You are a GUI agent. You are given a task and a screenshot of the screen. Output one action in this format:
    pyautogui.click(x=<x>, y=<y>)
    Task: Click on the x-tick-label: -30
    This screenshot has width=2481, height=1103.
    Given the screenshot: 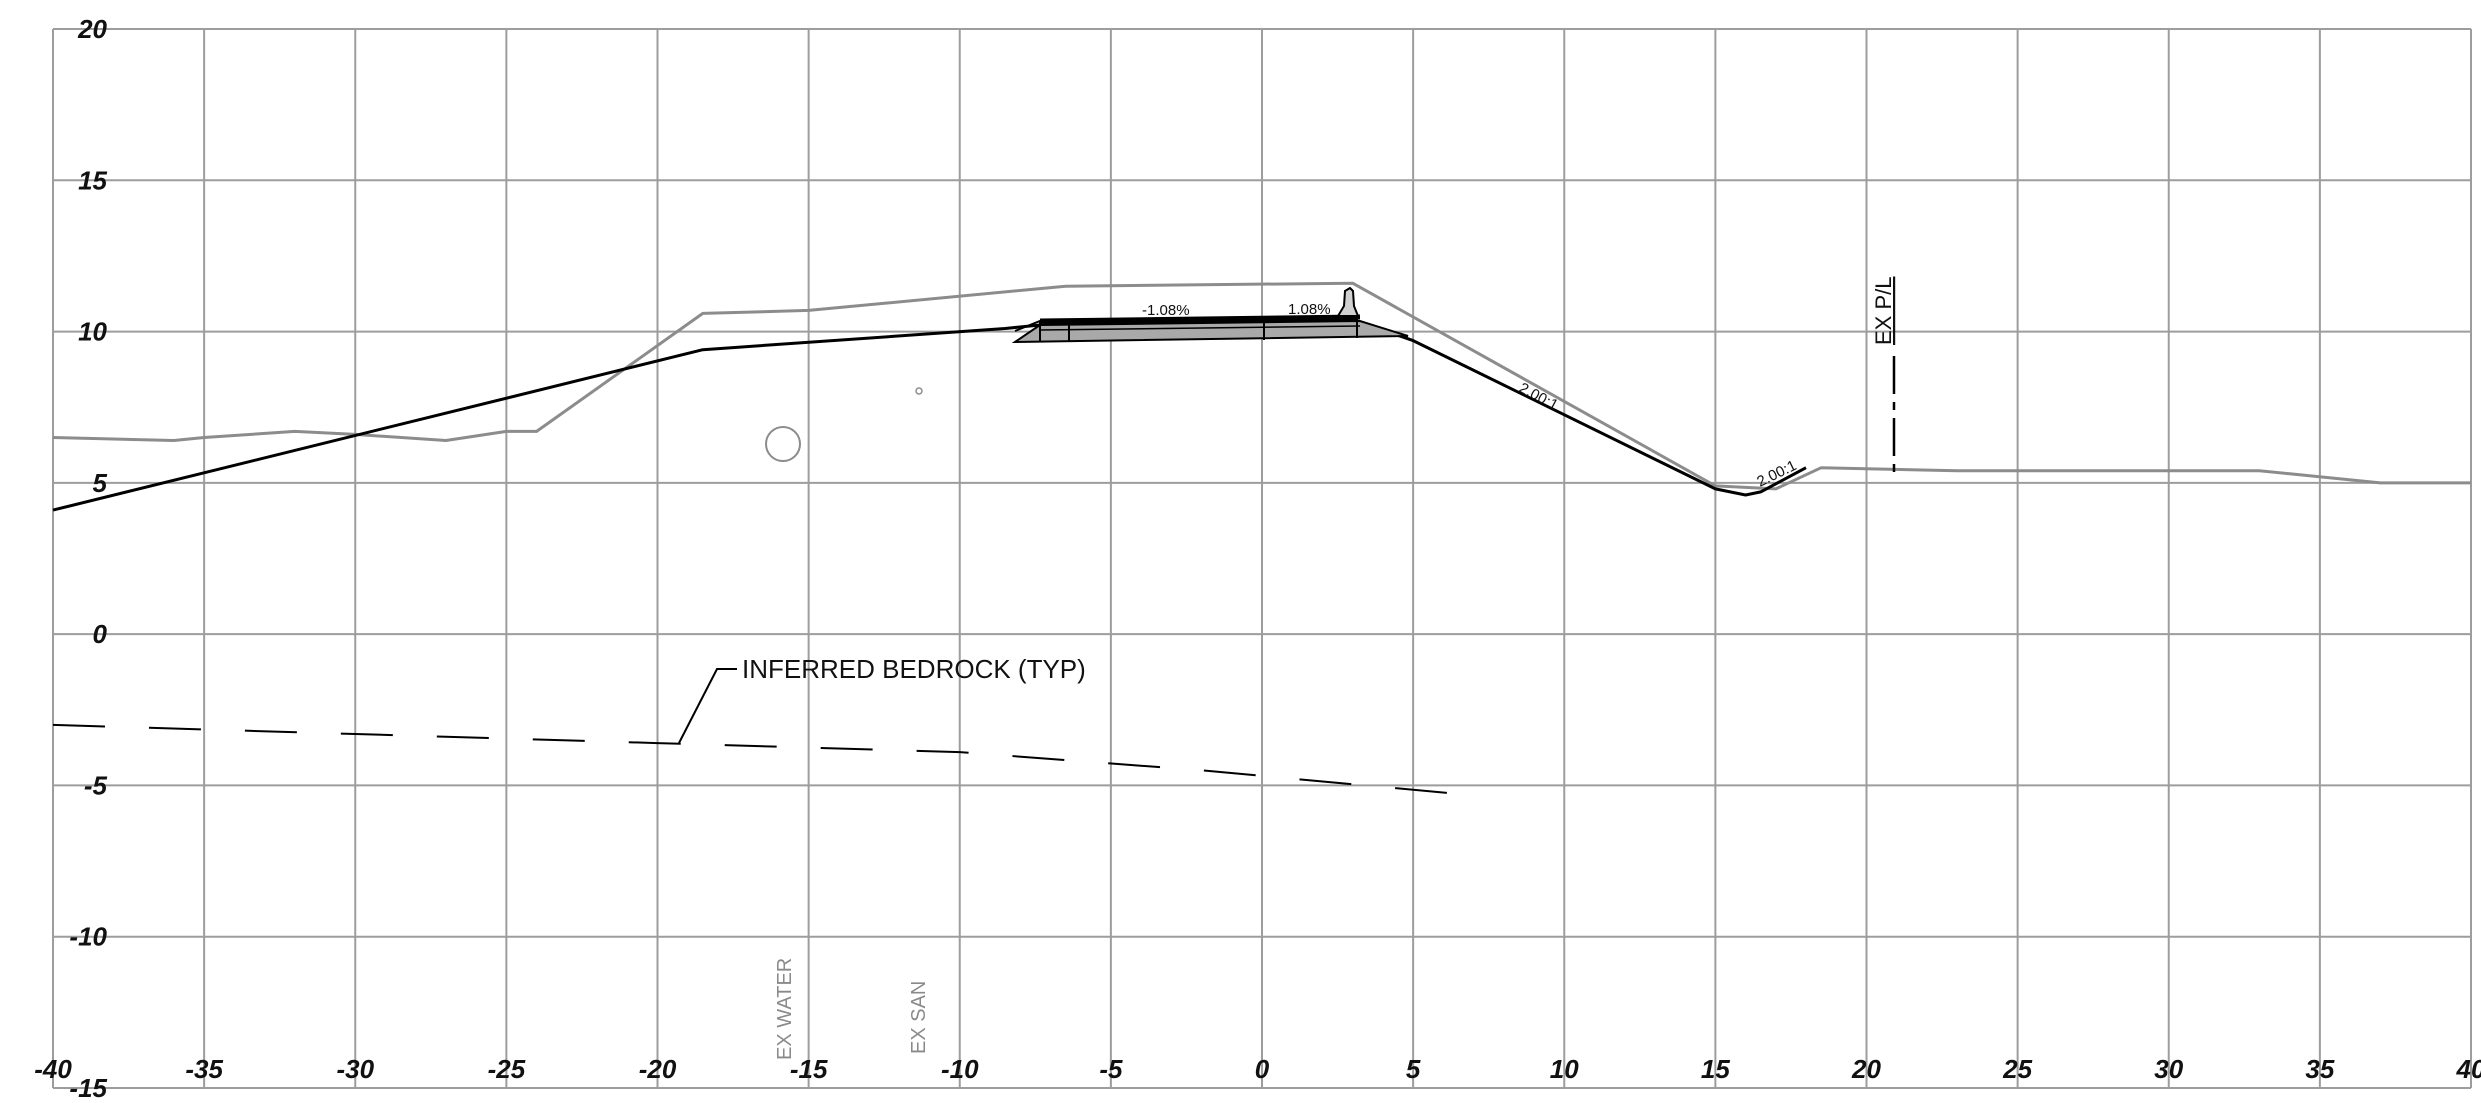 What is the action you would take?
    pyautogui.click(x=355, y=1069)
    